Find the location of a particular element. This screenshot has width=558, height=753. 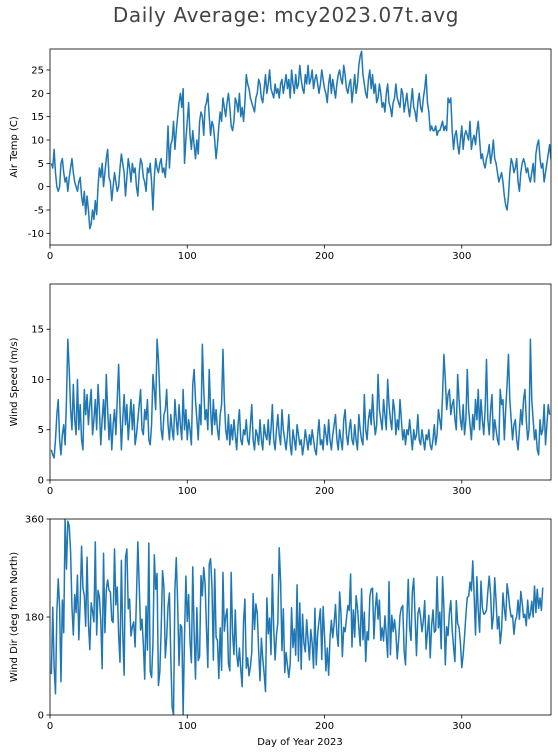

series-line is located at coordinates (300, 398).